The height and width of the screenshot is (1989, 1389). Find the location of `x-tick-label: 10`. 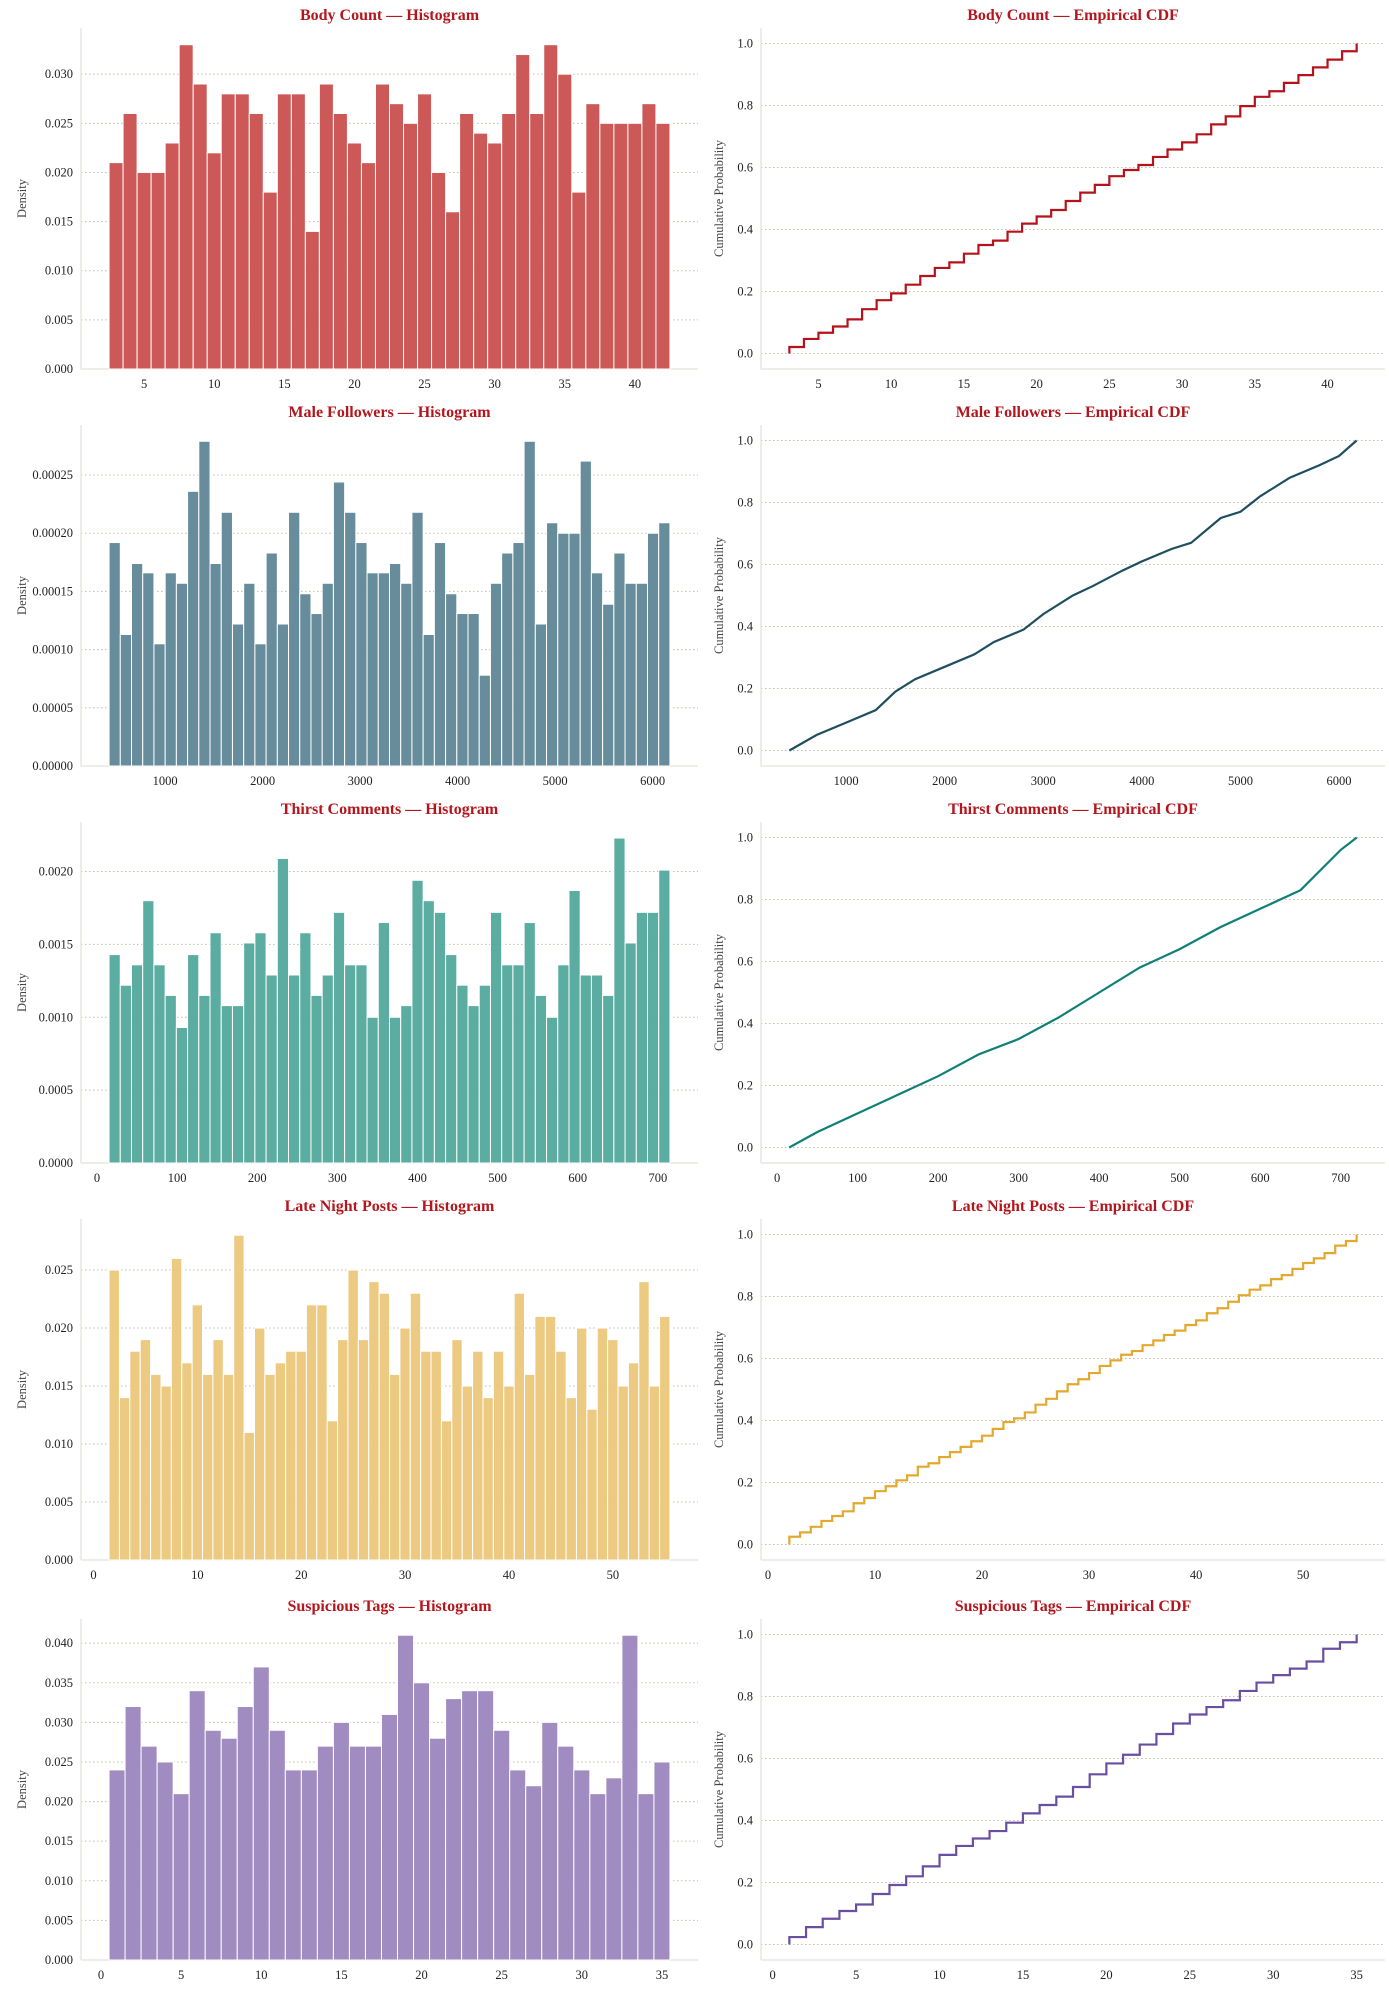

x-tick-label: 10 is located at coordinates (261, 1975).